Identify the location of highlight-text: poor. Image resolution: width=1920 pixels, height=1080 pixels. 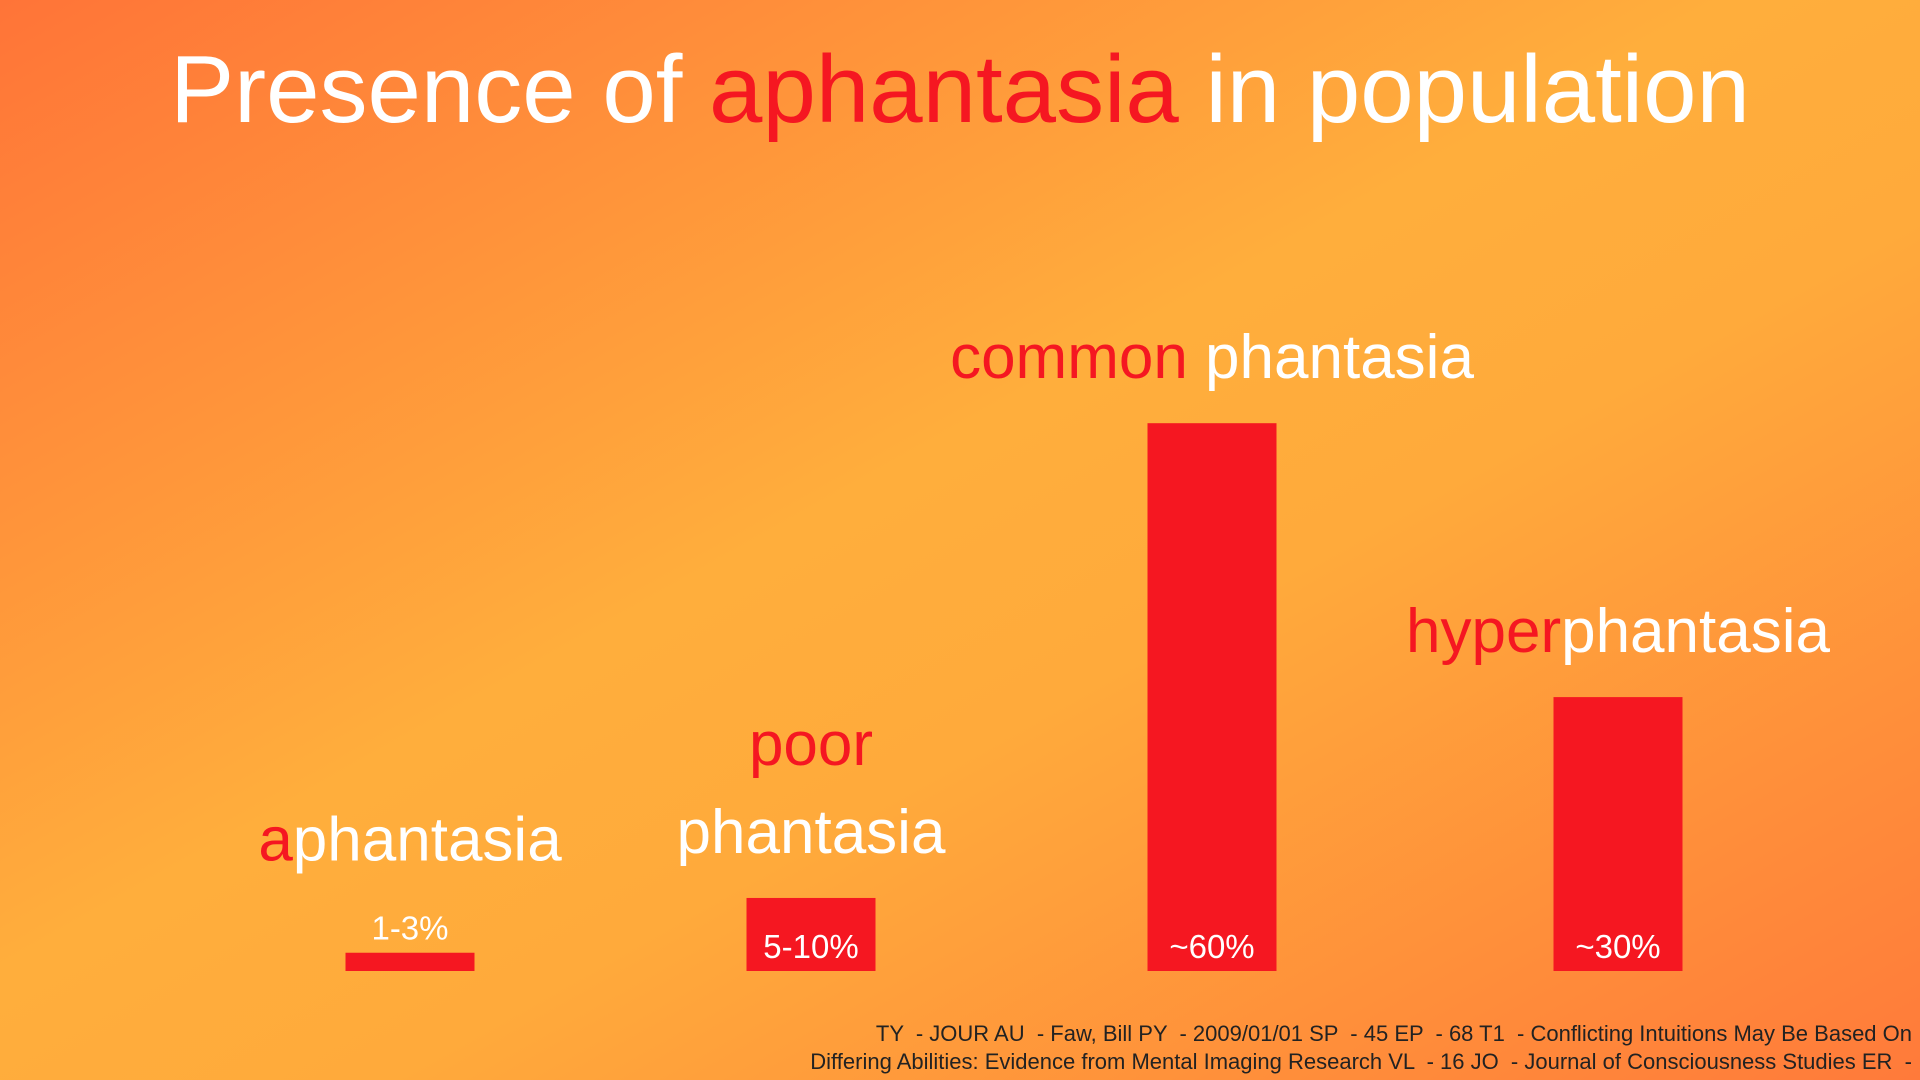
(811, 744).